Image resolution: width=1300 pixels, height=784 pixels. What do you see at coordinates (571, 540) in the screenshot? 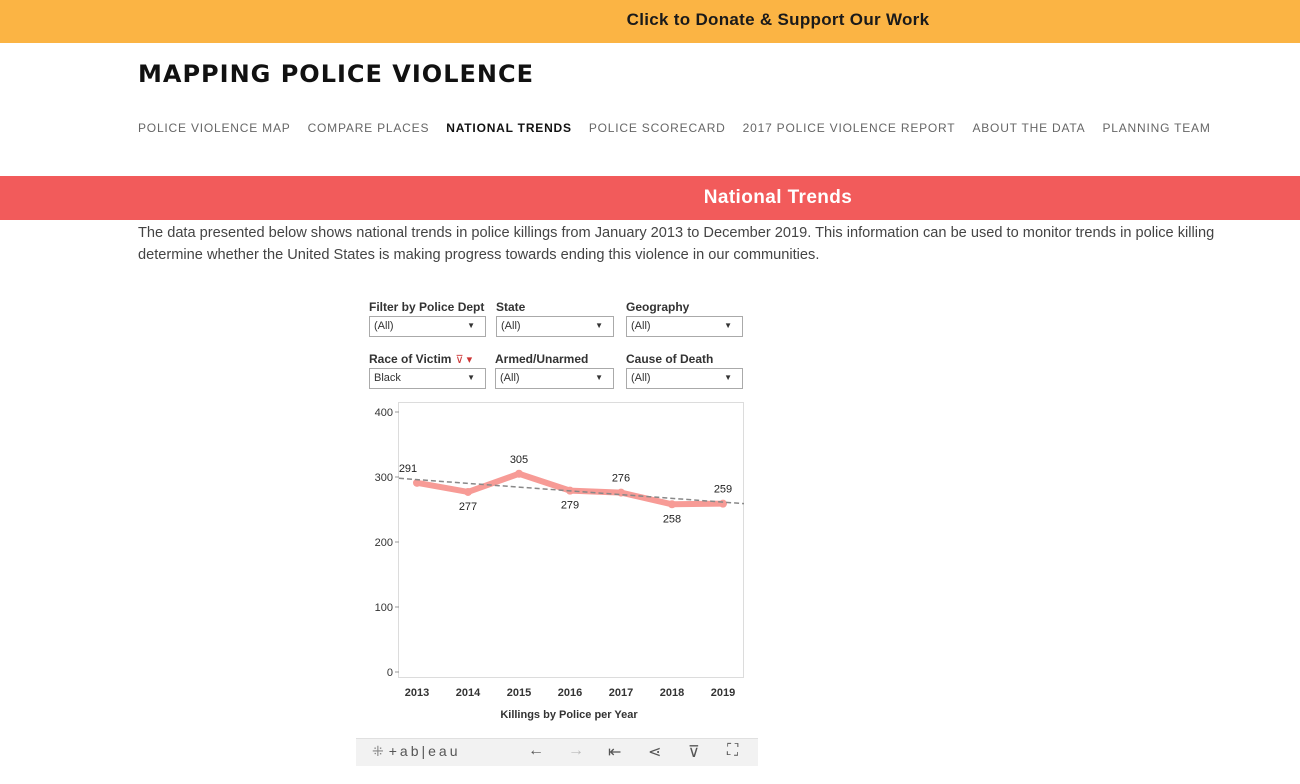
I see `chart-frame` at bounding box center [571, 540].